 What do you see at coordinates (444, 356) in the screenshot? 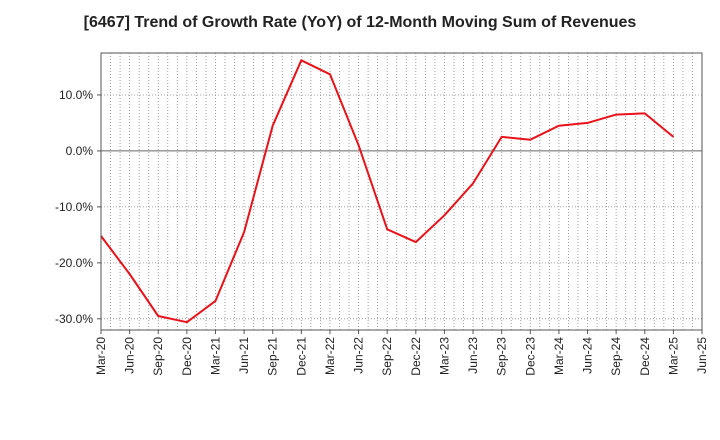
I see `x-tick-label: Mar-23` at bounding box center [444, 356].